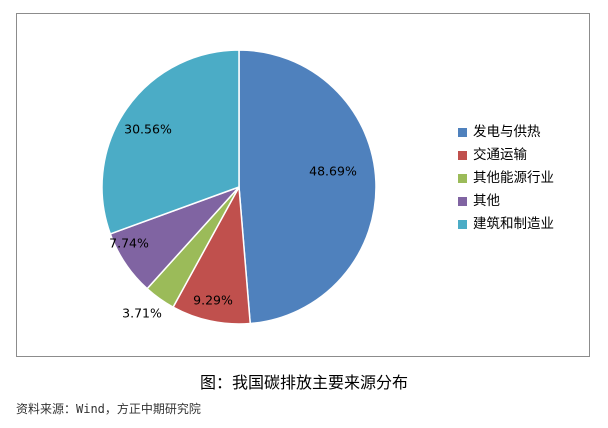  Describe the element at coordinates (486, 201) in the screenshot. I see `legend-label: 其他` at that location.